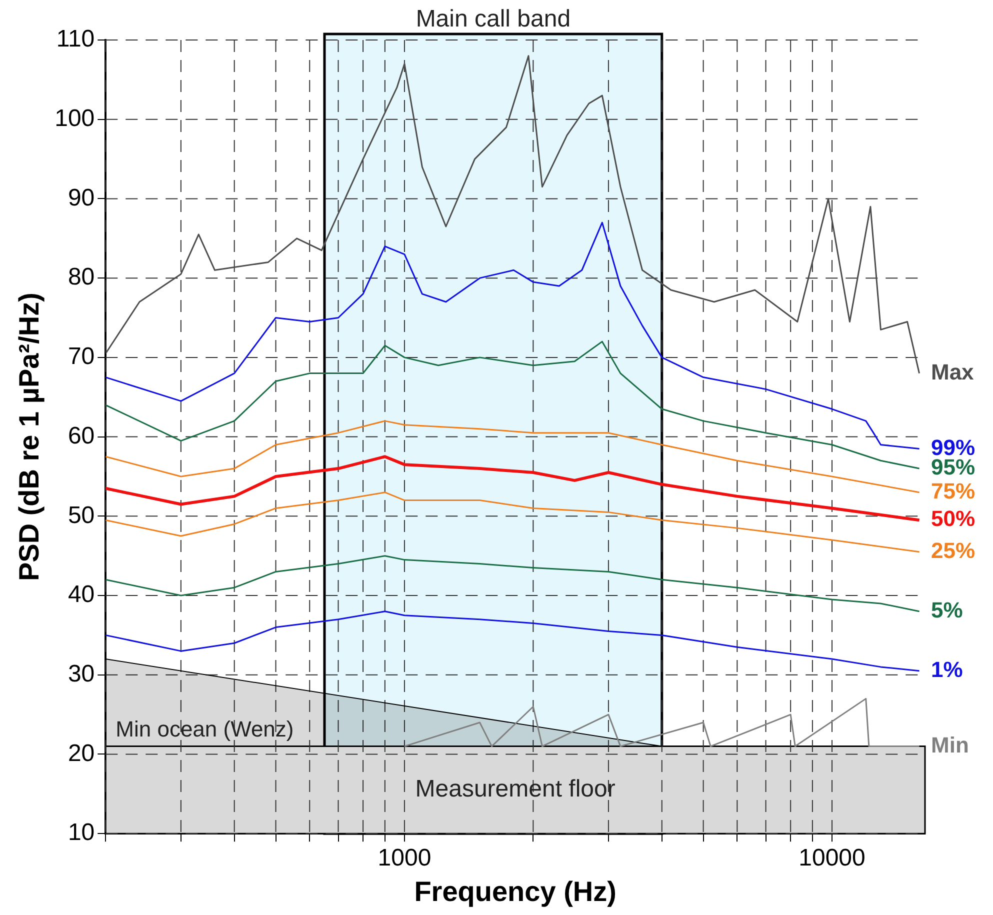 This screenshot has height=915, width=993. I want to click on series-label: 5%, so click(947, 609).